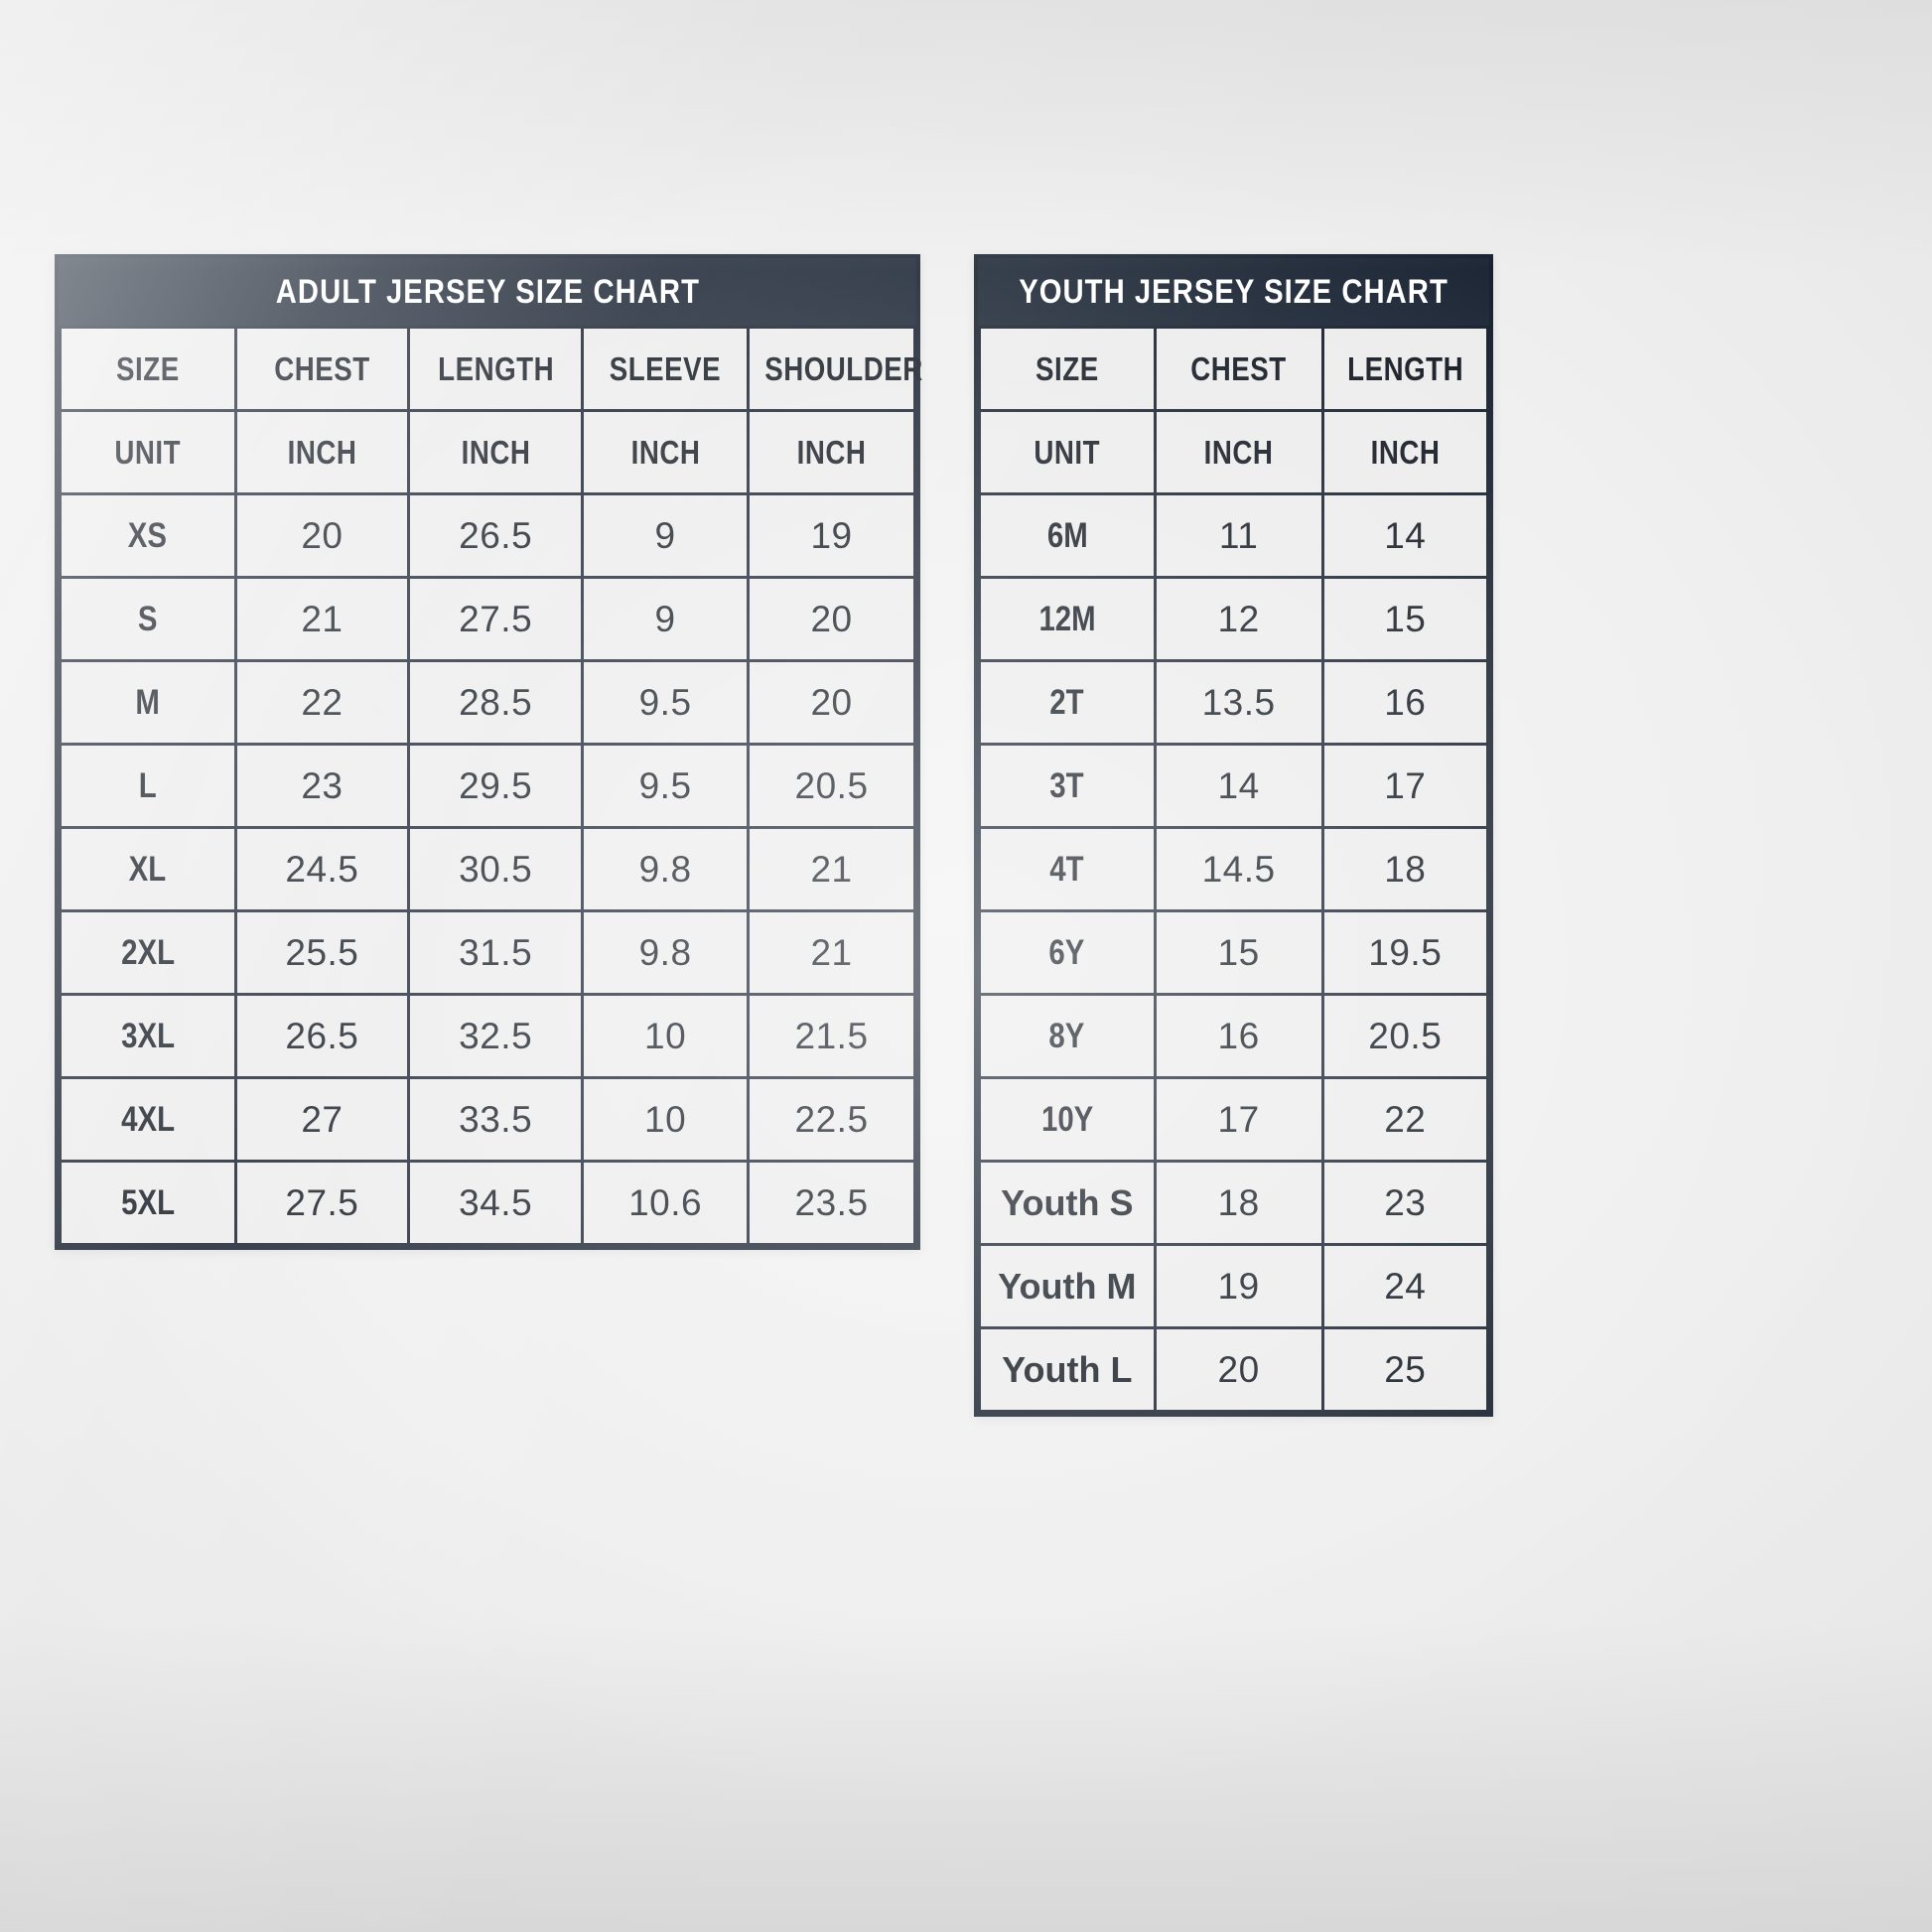 The width and height of the screenshot is (1932, 1932). I want to click on table-row: 8Y 16 20.5, so click(1234, 1036).